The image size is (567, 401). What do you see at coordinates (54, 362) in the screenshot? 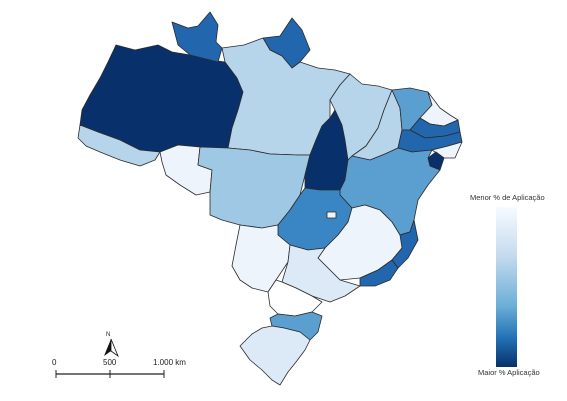
I see `scale-label-start: 0` at bounding box center [54, 362].